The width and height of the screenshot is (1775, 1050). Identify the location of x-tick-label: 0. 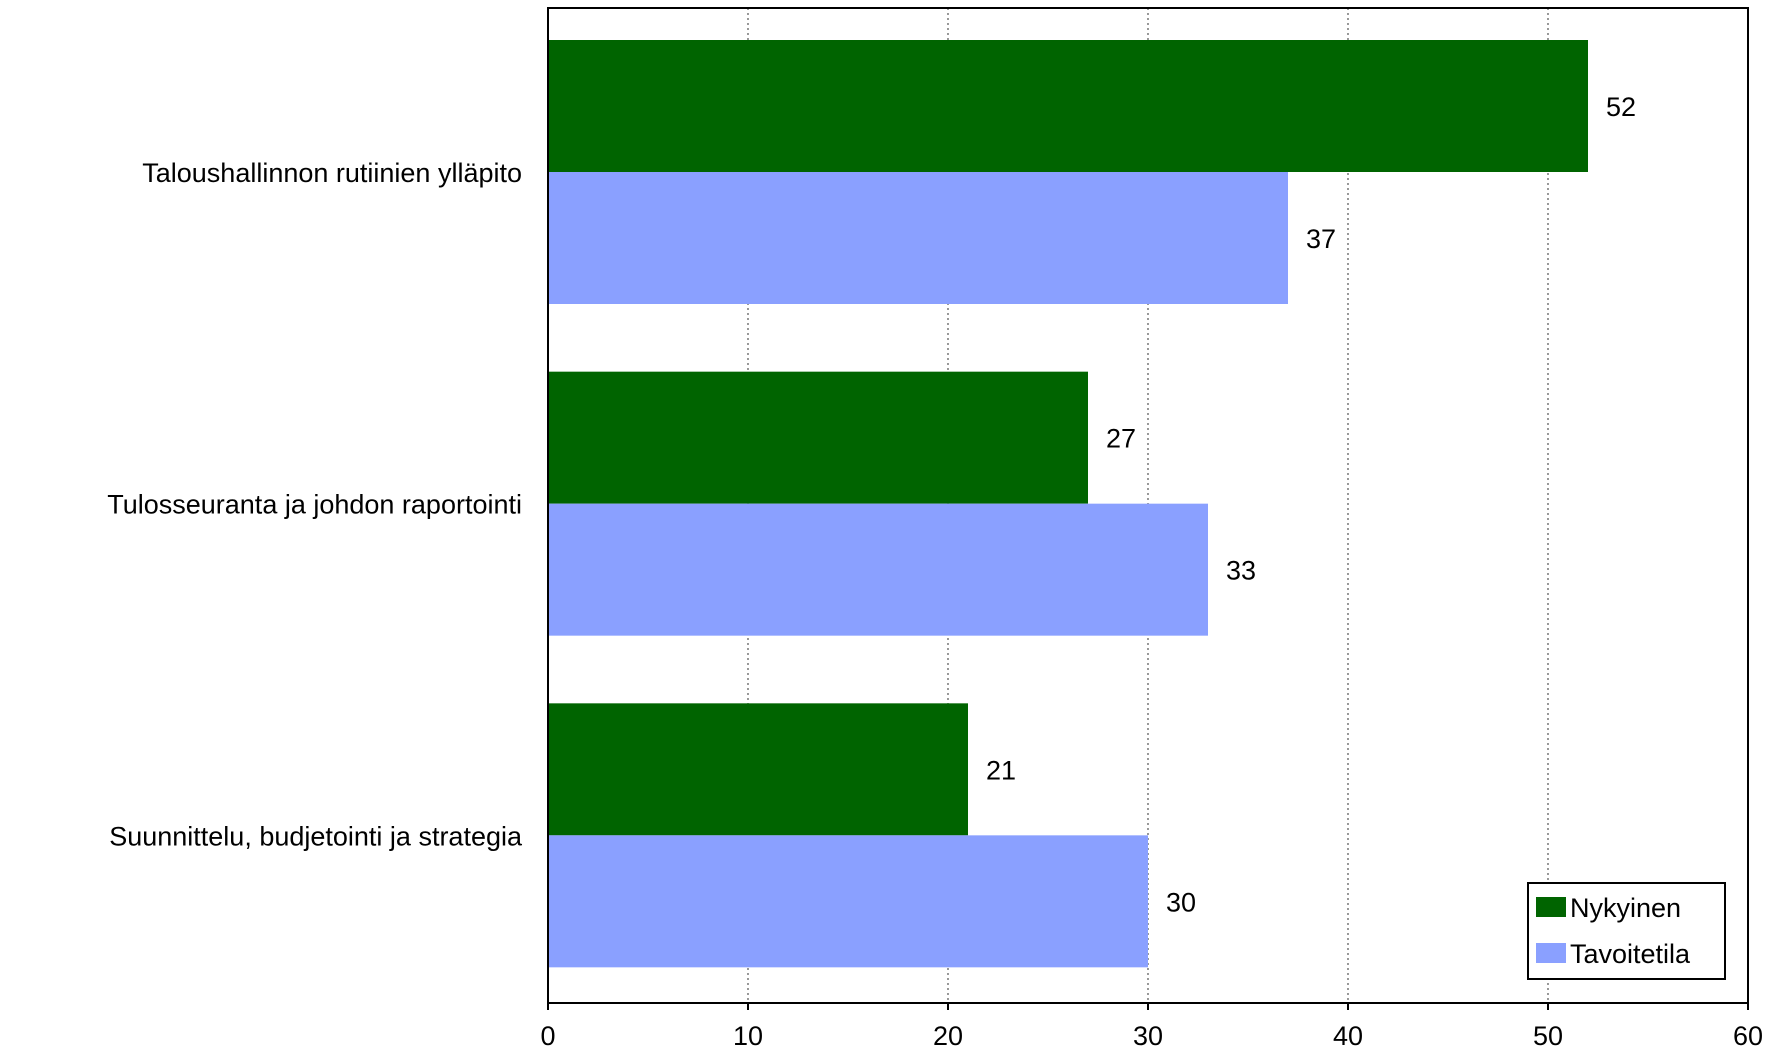
(547, 1035).